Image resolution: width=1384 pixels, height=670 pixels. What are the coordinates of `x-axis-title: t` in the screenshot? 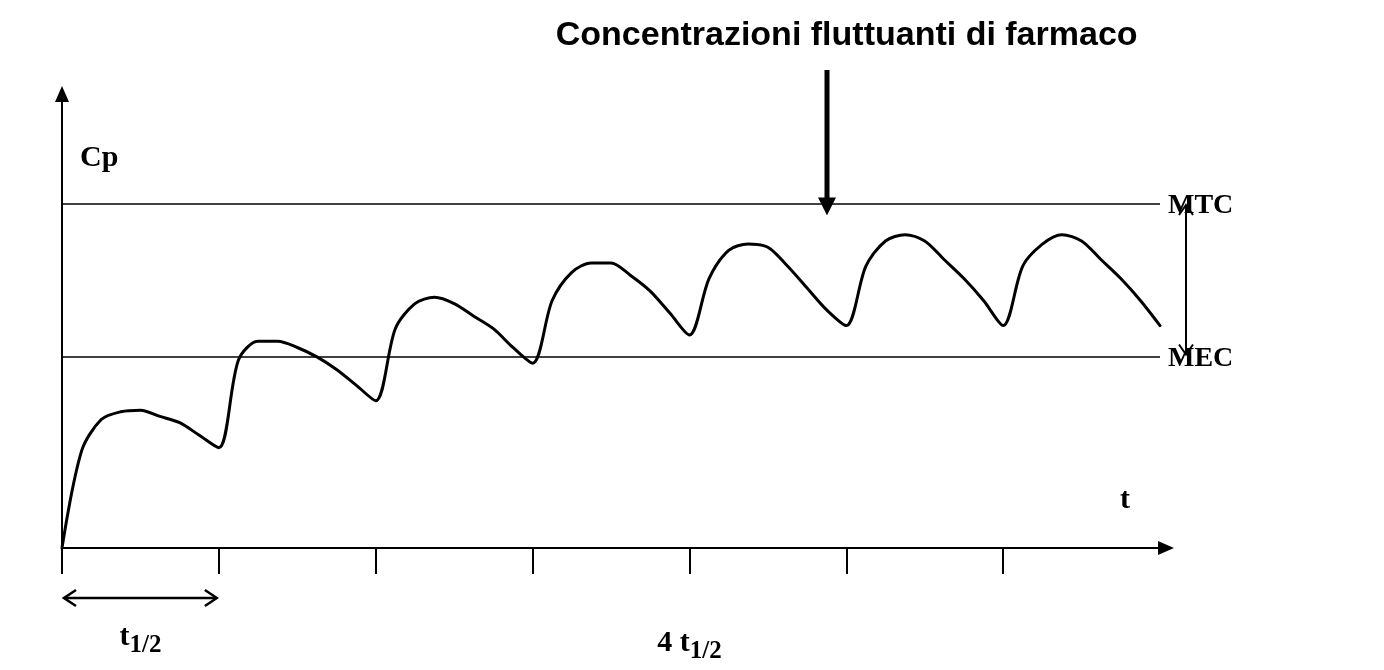 It's located at (1125, 497).